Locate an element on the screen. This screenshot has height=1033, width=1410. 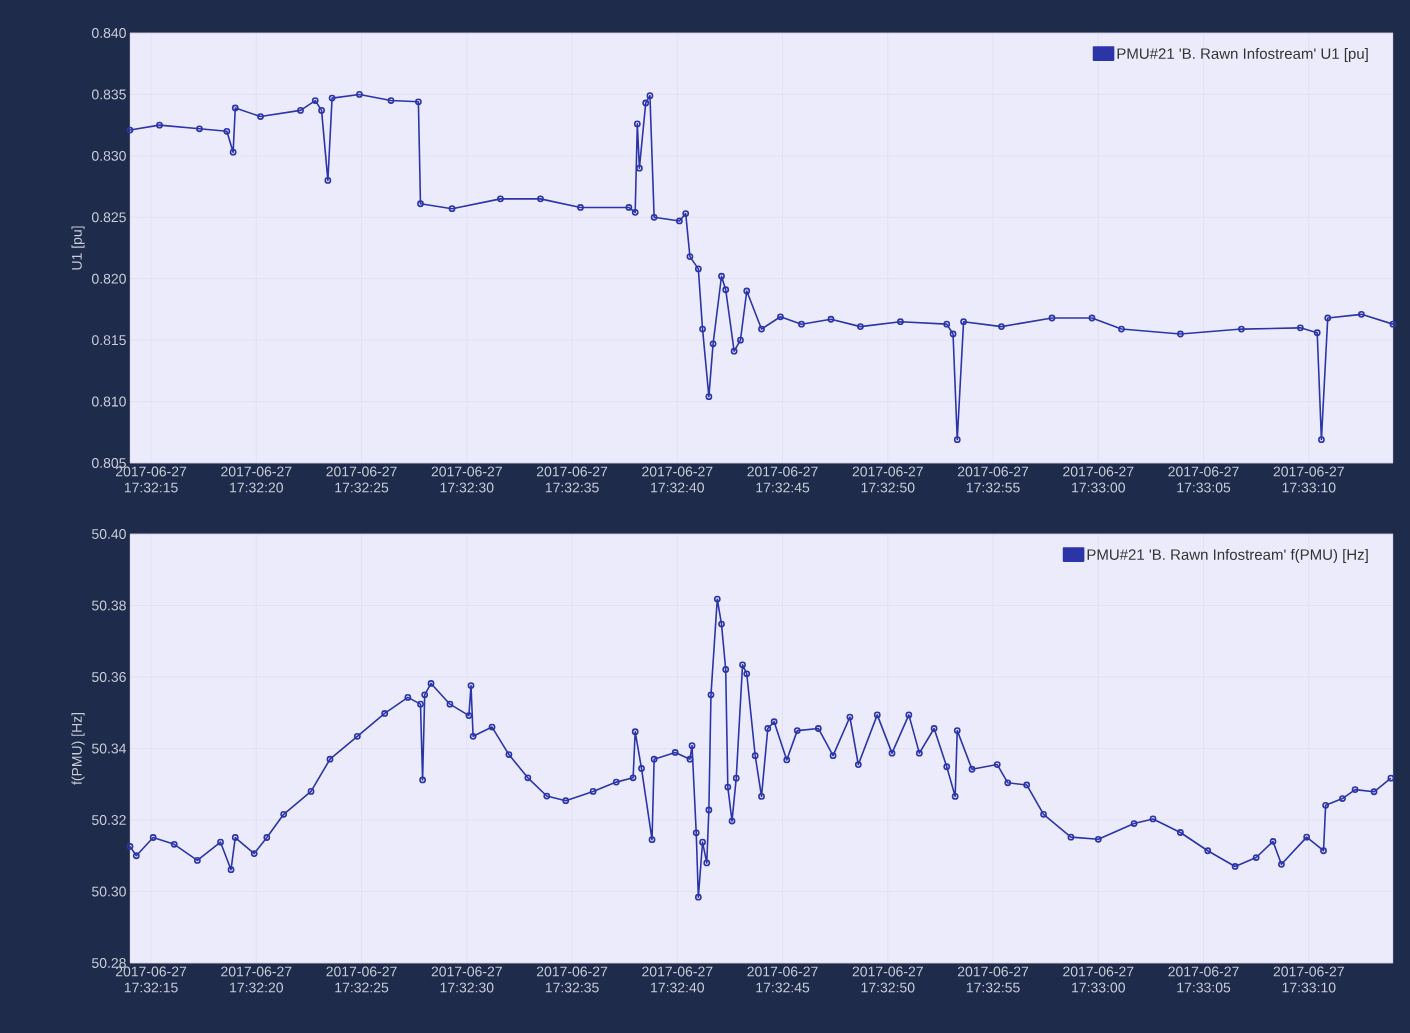
y-tick-label: 50.40 is located at coordinates (109, 534).